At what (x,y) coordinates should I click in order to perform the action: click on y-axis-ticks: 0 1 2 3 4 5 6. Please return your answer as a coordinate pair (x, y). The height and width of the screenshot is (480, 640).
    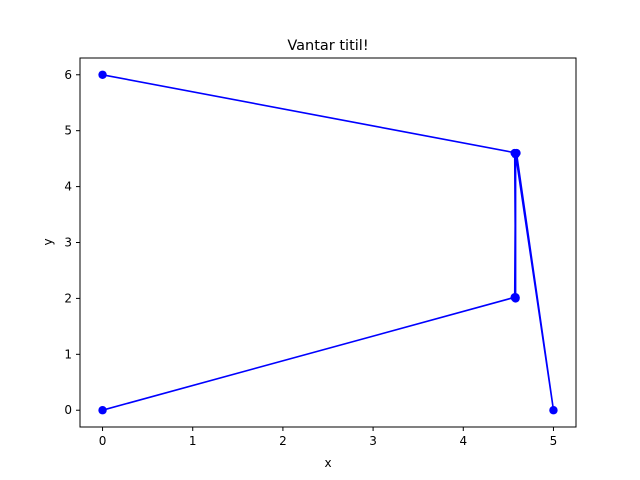
    Looking at the image, I should click on (72, 242).